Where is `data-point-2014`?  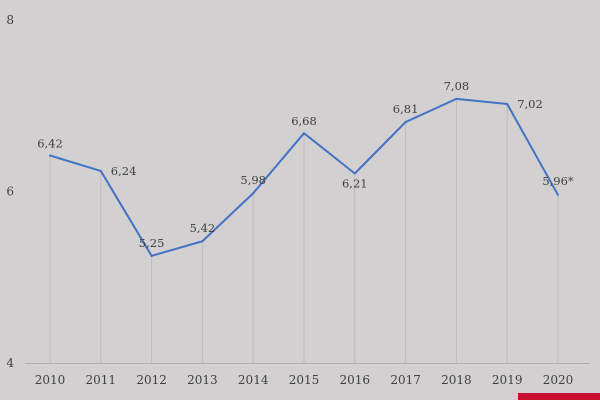
data-point-2014 is located at coordinates (253, 193).